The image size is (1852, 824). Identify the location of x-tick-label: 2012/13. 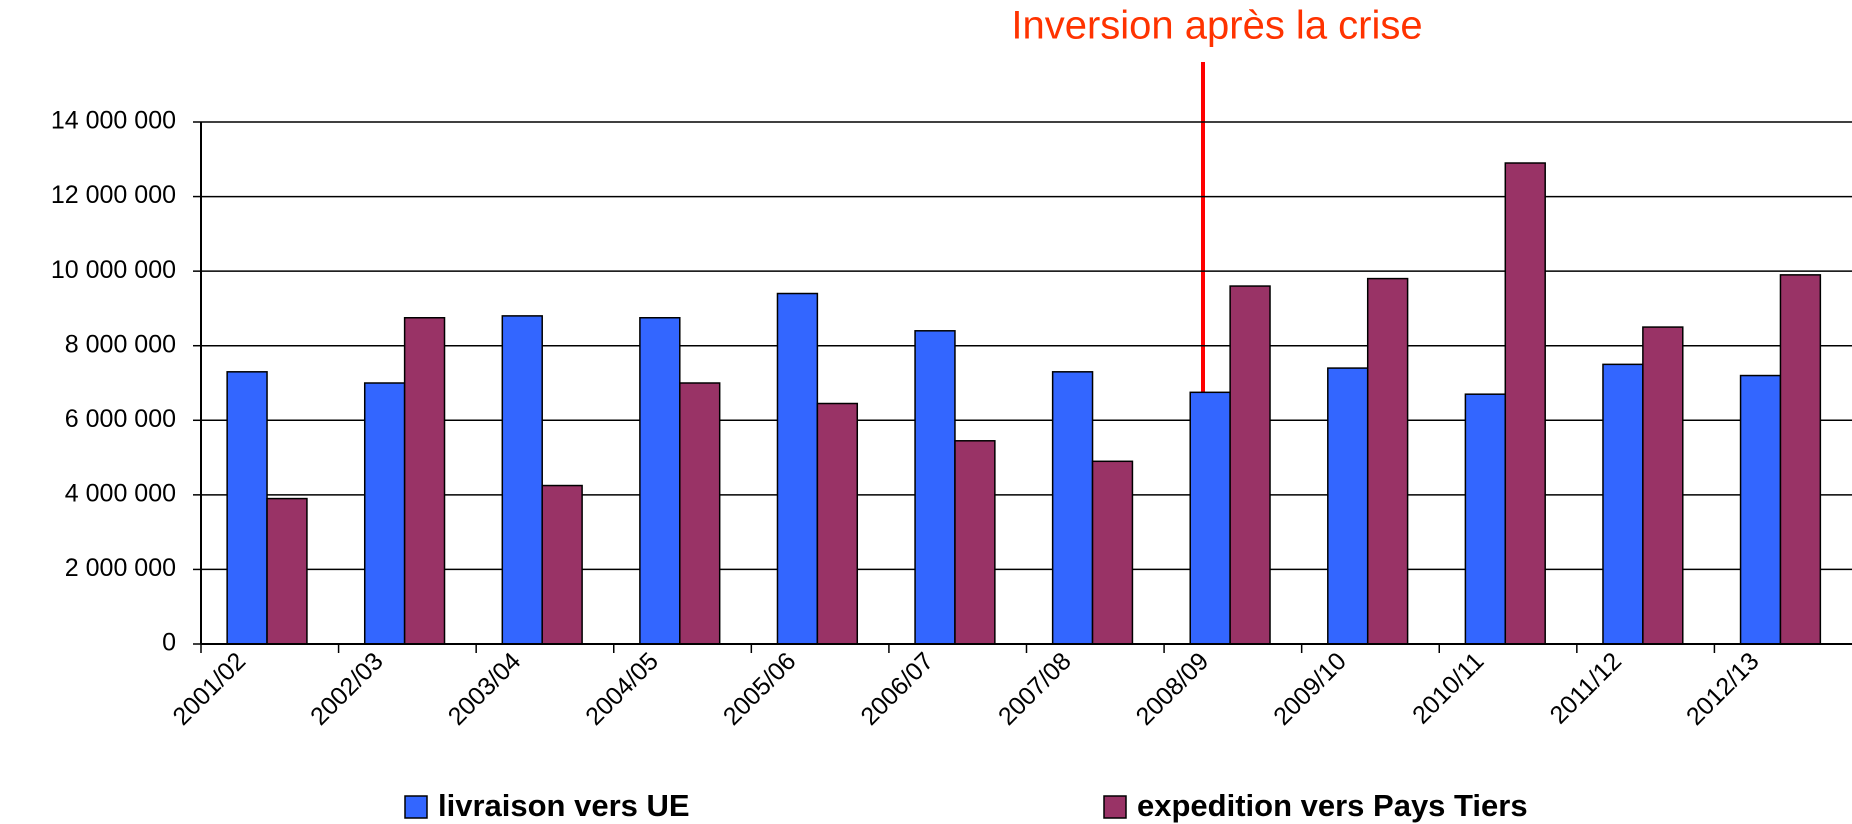
(1723, 689).